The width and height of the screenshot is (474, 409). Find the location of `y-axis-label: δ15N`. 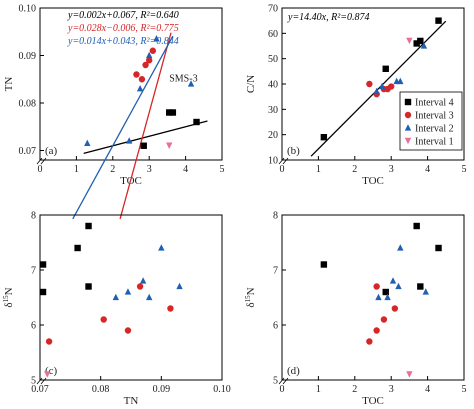

y-axis-label: δ15N is located at coordinates (8, 297).